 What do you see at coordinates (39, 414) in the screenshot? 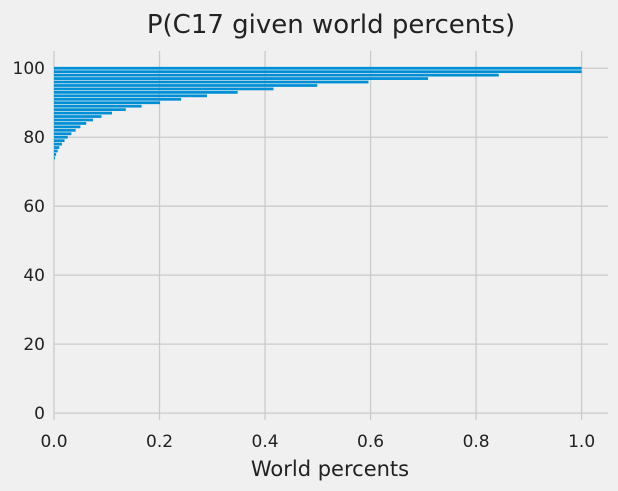
I see `y-tick-label: 0` at bounding box center [39, 414].